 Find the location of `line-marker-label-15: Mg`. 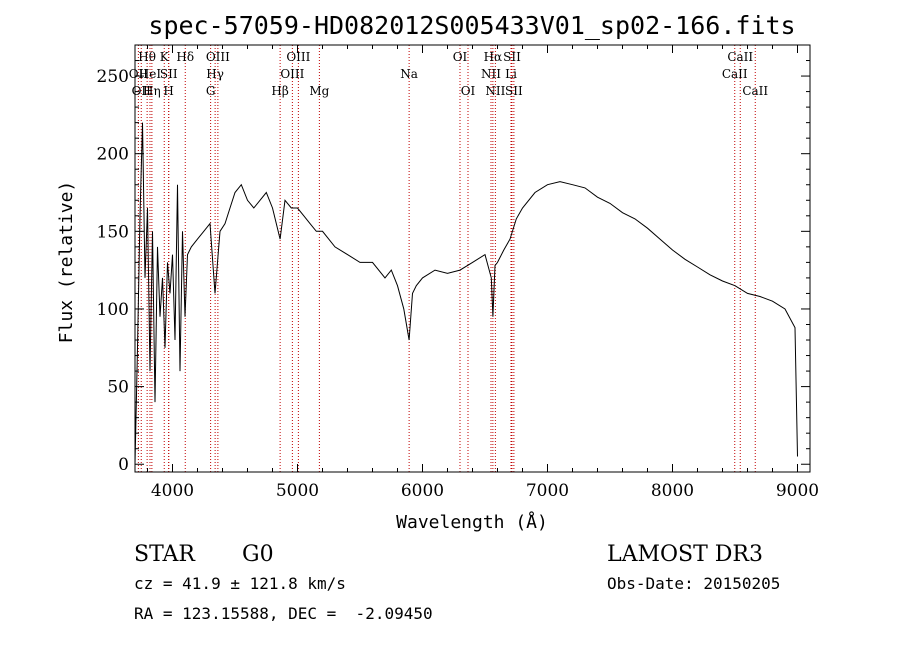

line-marker-label-15: Mg is located at coordinates (319, 91).